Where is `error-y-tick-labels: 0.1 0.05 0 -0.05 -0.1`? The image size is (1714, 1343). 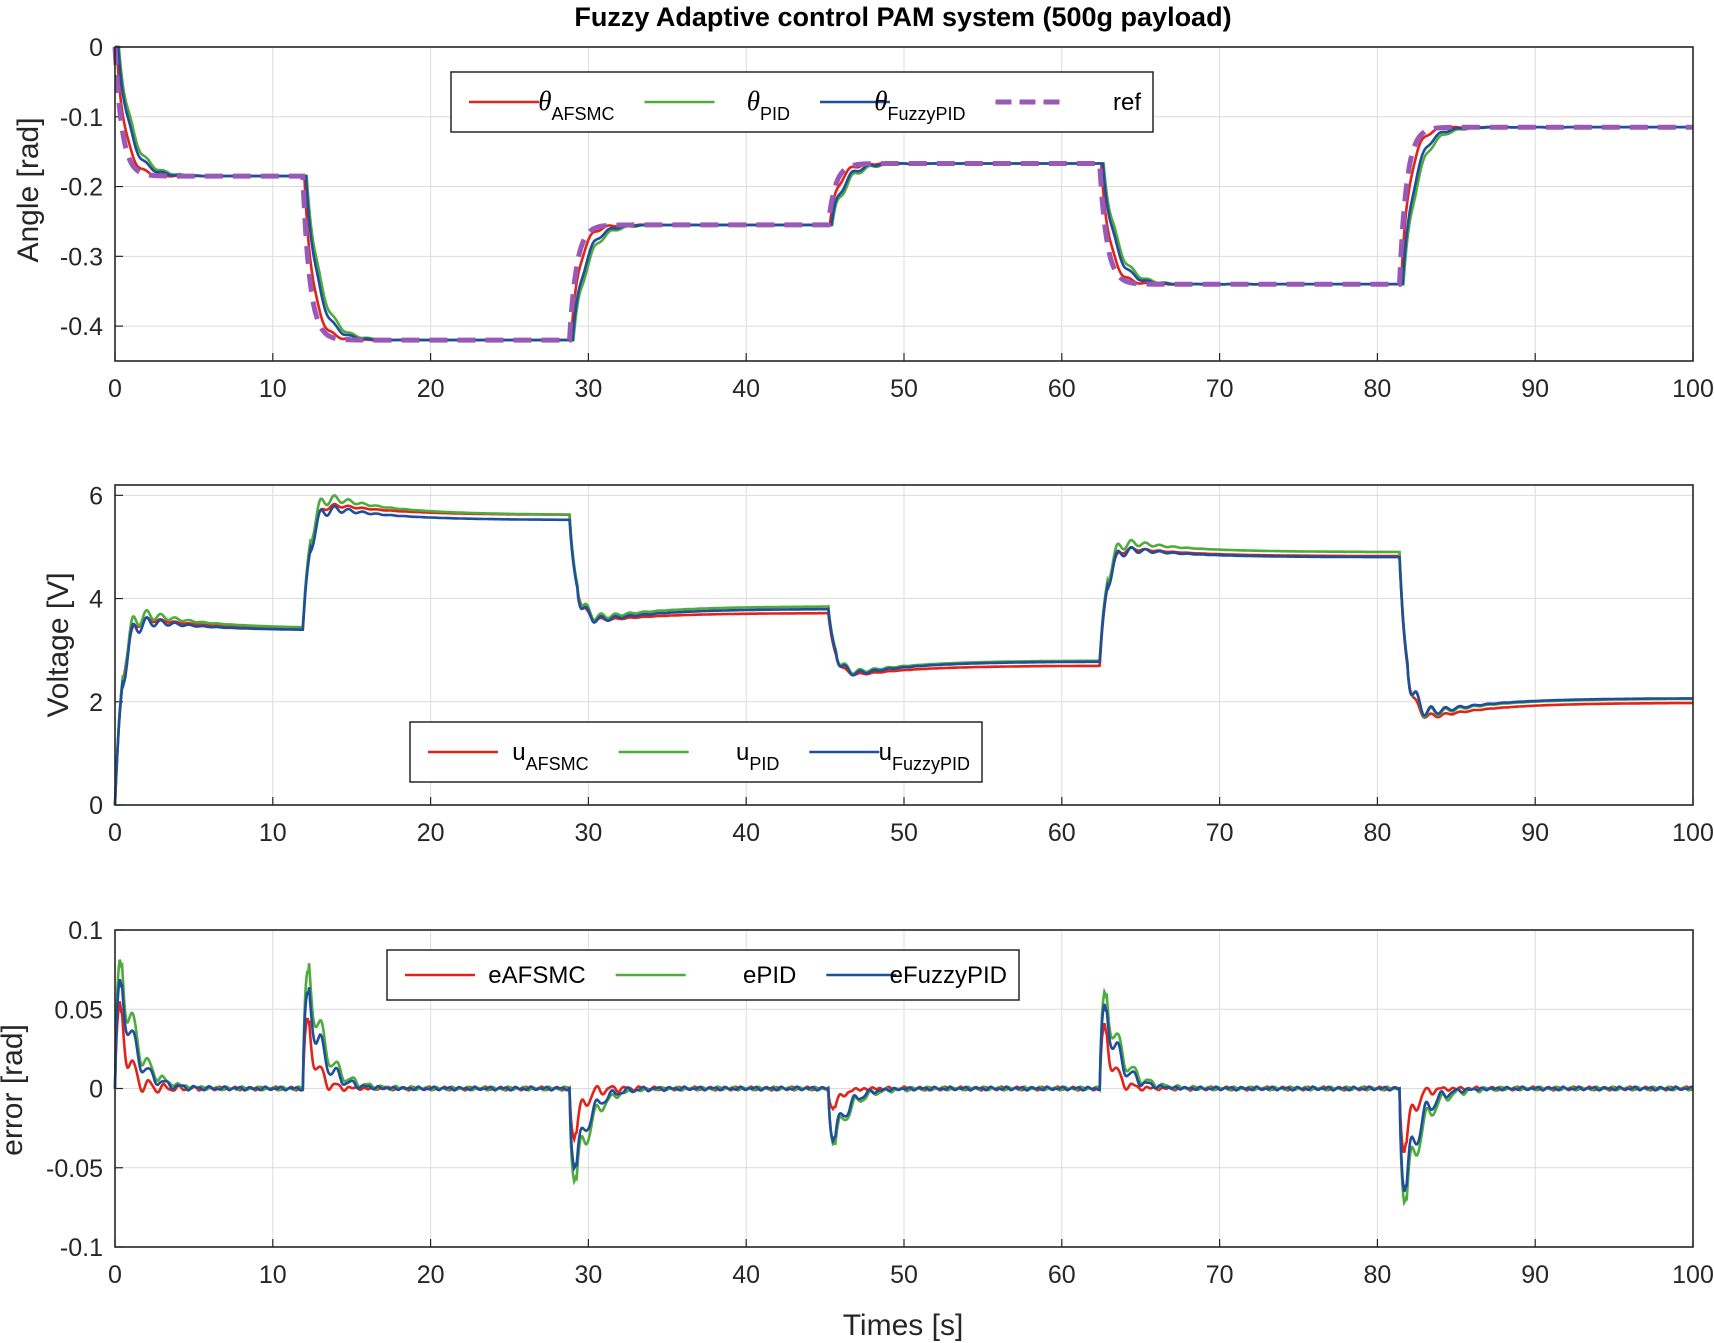 error-y-tick-labels: 0.1 0.05 0 -0.05 -0.1 is located at coordinates (74, 1089).